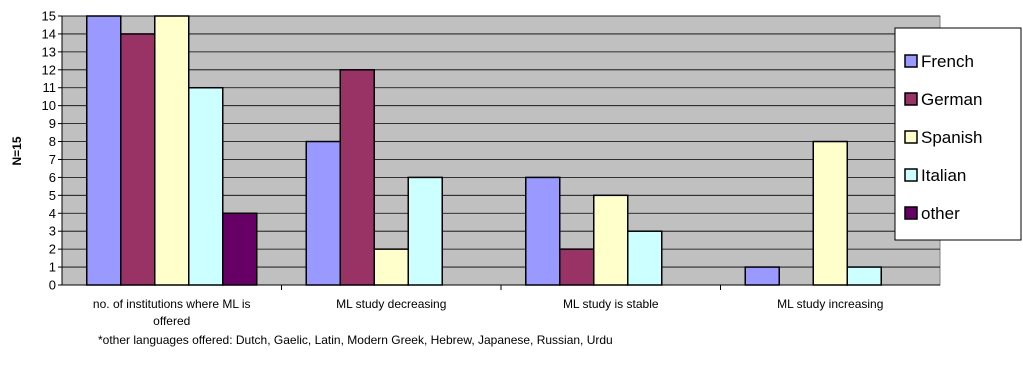 The width and height of the screenshot is (1023, 376). What do you see at coordinates (49, 105) in the screenshot?
I see `y-tick-label: 10` at bounding box center [49, 105].